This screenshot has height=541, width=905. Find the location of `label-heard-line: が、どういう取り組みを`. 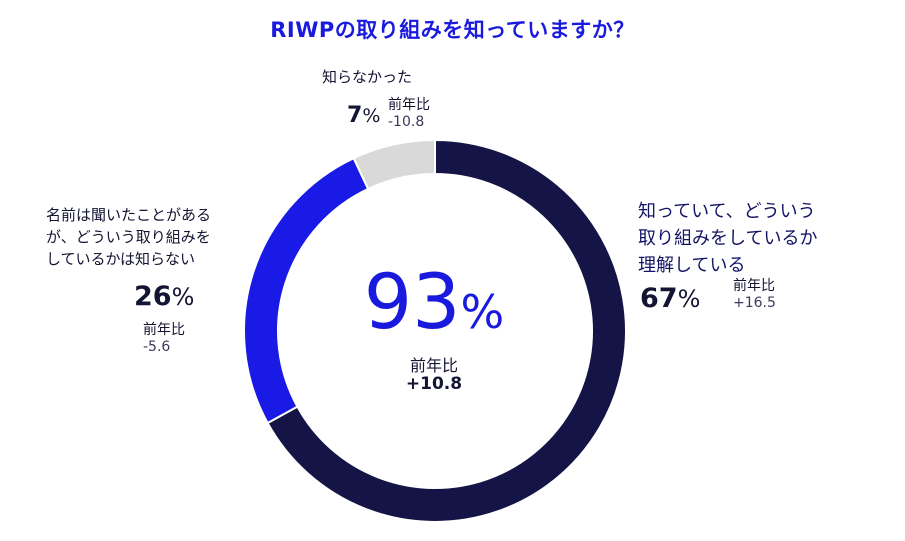

label-heard-line: が、どういう取り組みを is located at coordinates (128, 237).